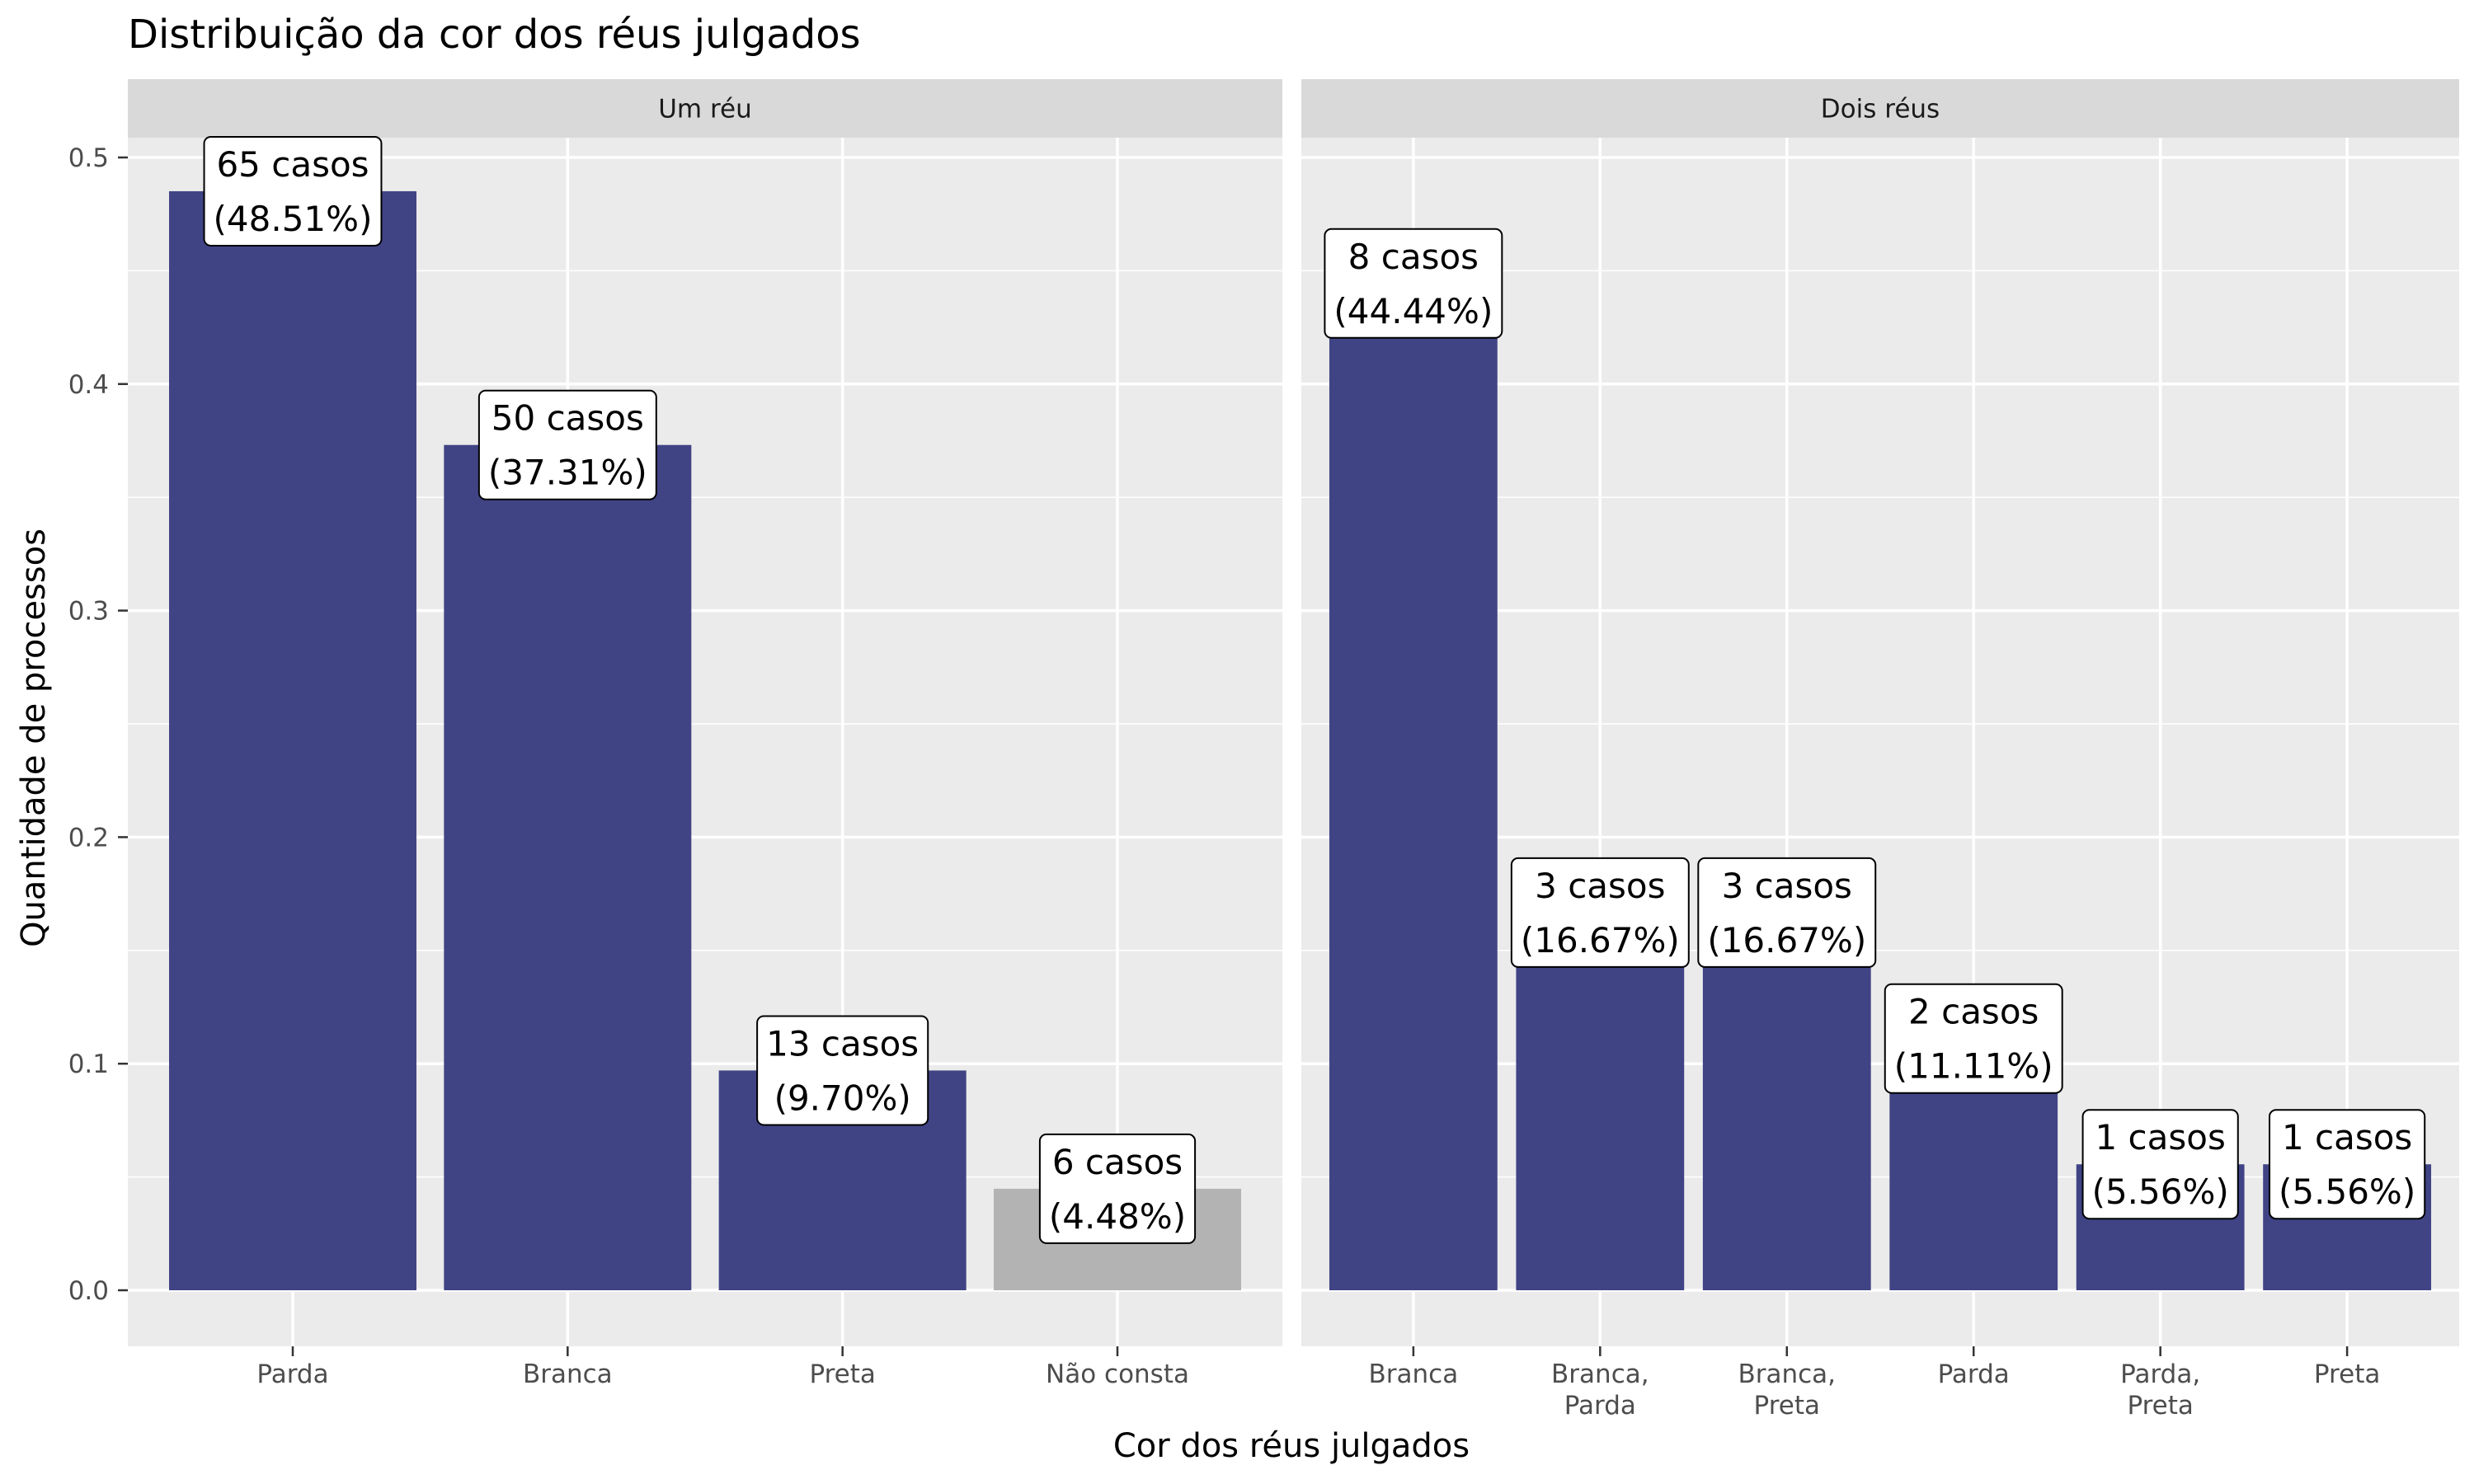 This screenshot has height=1484, width=2474. I want to click on data-label-count: 50 casos, so click(568, 418).